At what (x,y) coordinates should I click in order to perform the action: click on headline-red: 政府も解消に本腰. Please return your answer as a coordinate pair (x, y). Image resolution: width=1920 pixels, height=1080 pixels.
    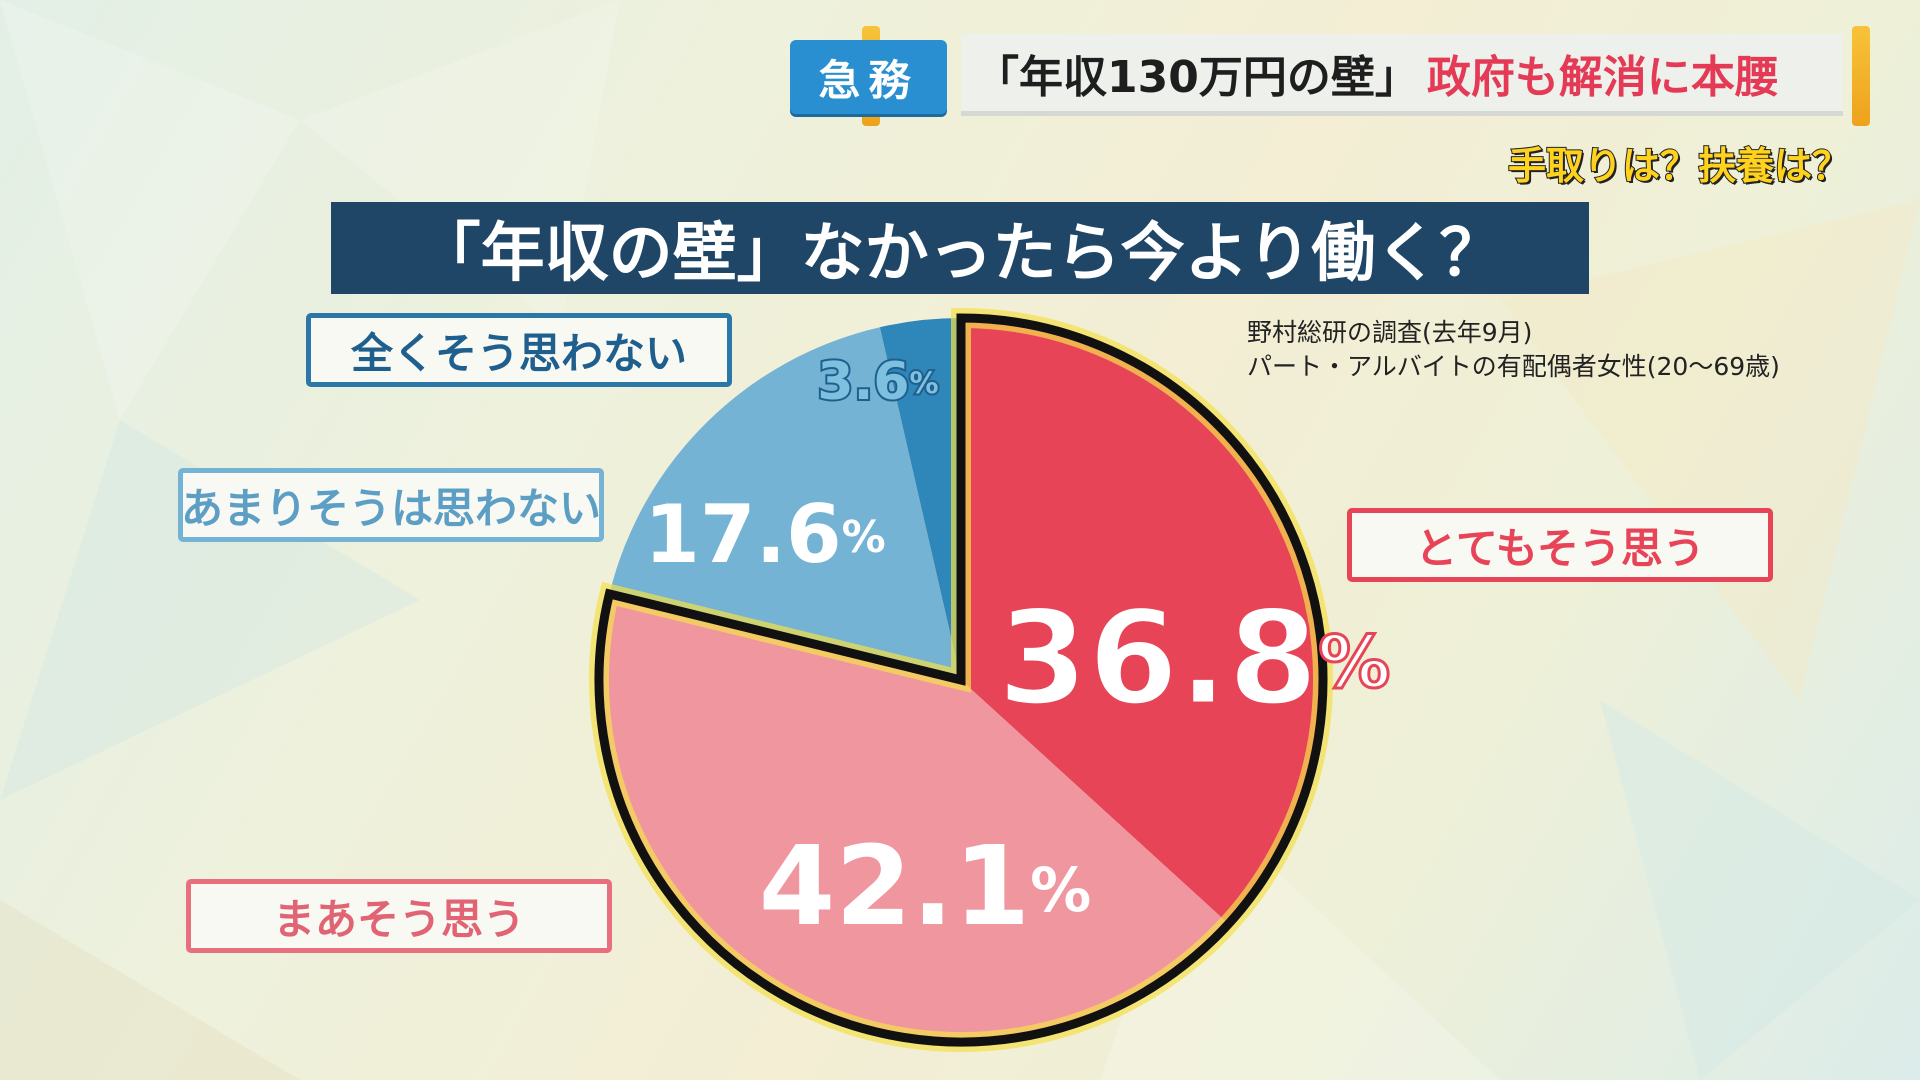
    Looking at the image, I should click on (1602, 77).